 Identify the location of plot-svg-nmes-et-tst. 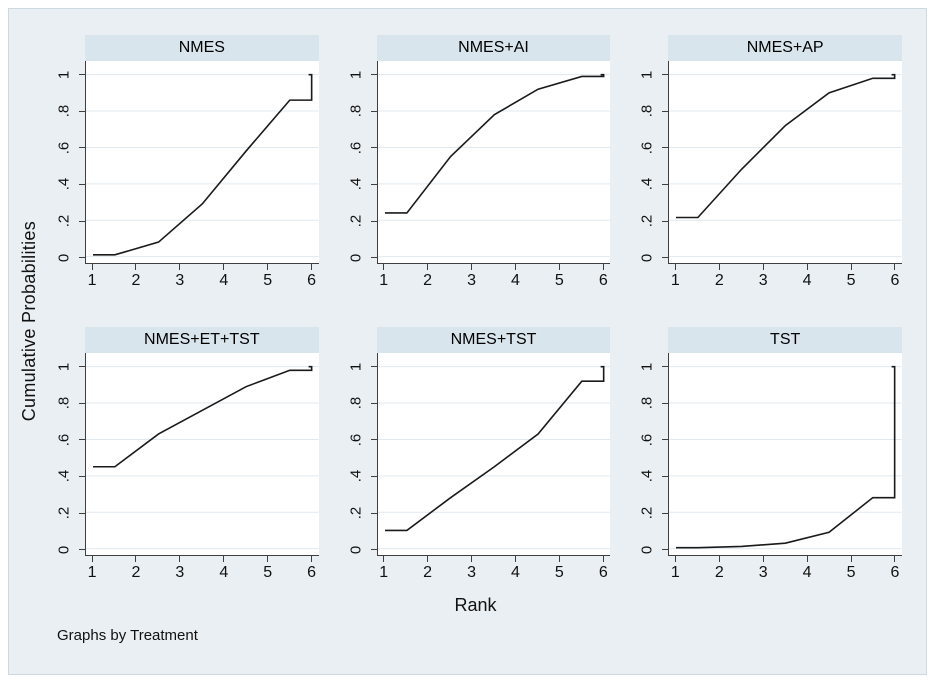
(202, 454).